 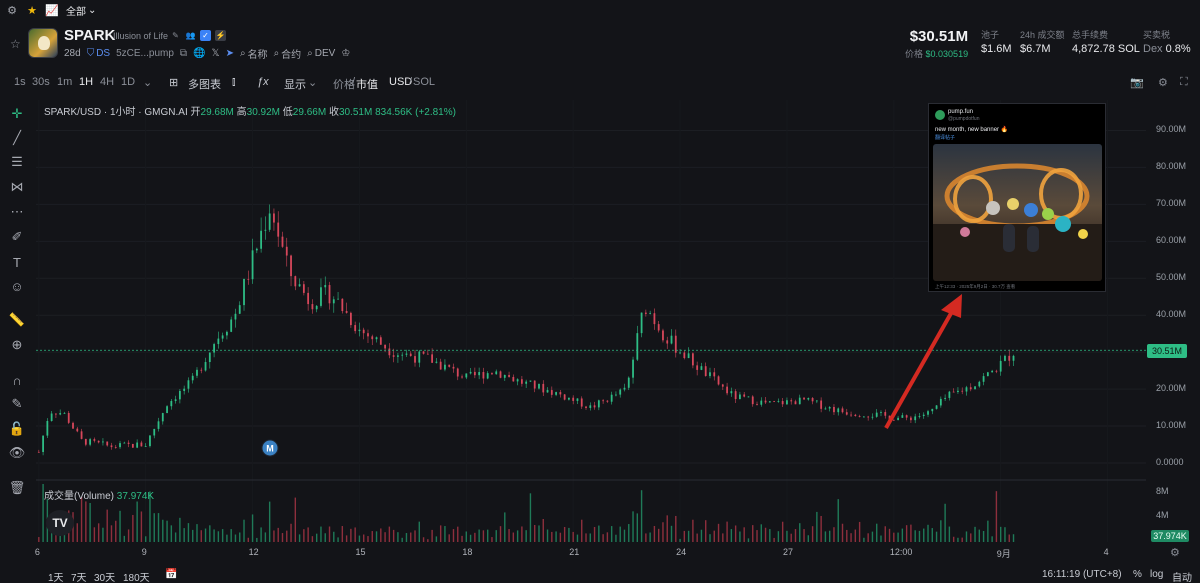 What do you see at coordinates (174, 83) in the screenshot?
I see `multi-chart-icon: ⊞` at bounding box center [174, 83].